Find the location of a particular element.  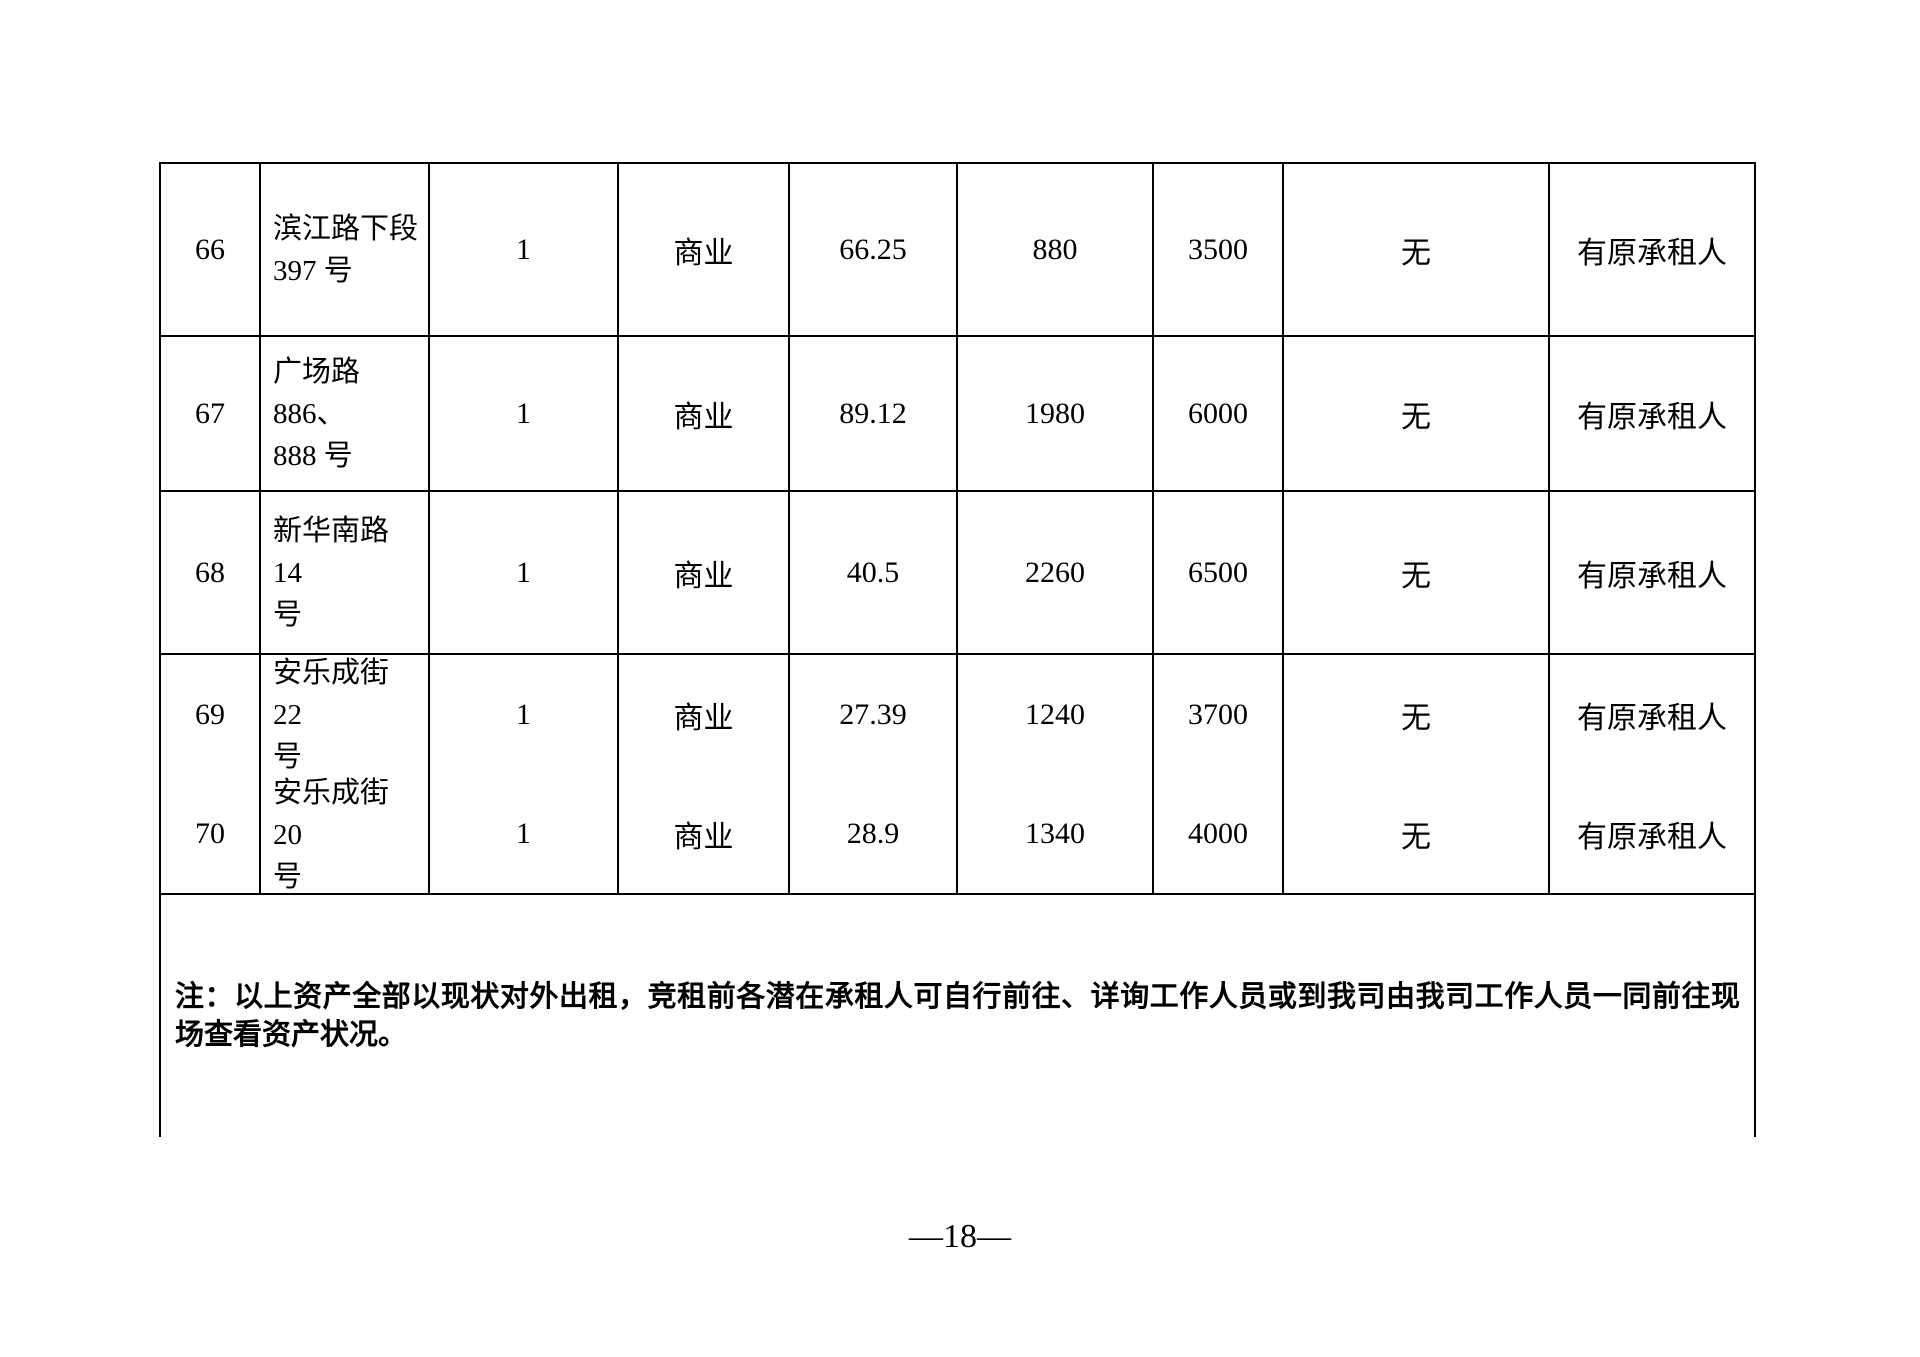

cell-usage-69: 商业 is located at coordinates (703, 718).